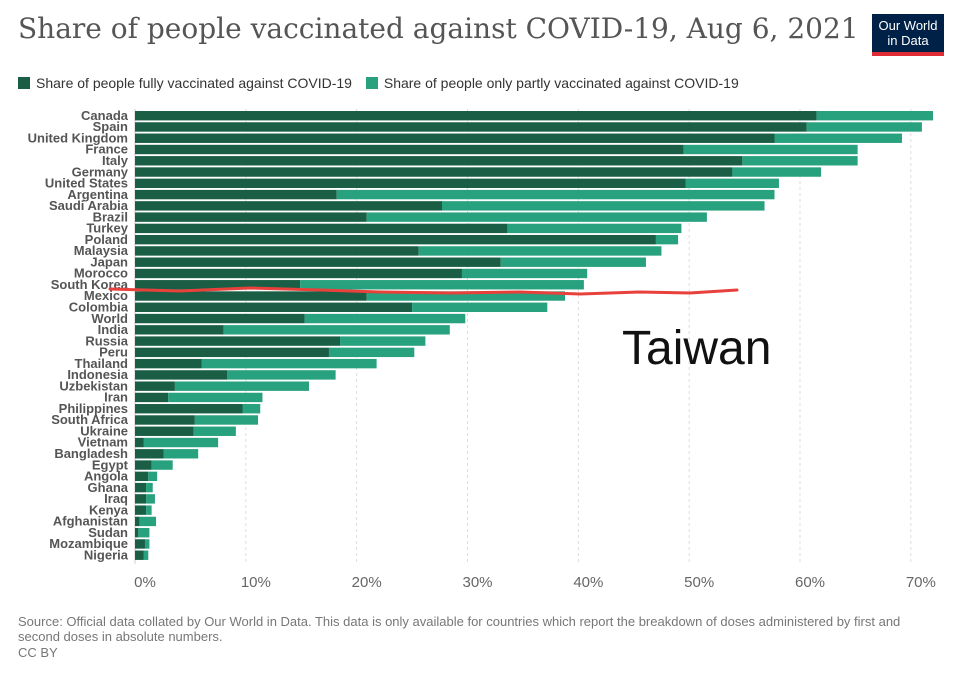 The height and width of the screenshot is (678, 960). What do you see at coordinates (141, 487) in the screenshot?
I see `bar-fully-ghana` at bounding box center [141, 487].